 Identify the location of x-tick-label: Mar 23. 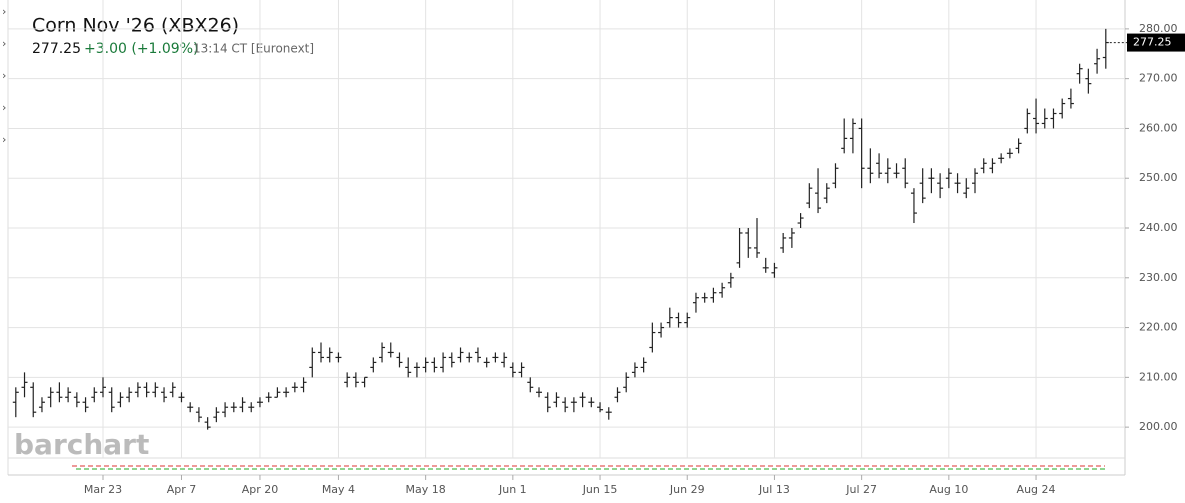
(103, 489).